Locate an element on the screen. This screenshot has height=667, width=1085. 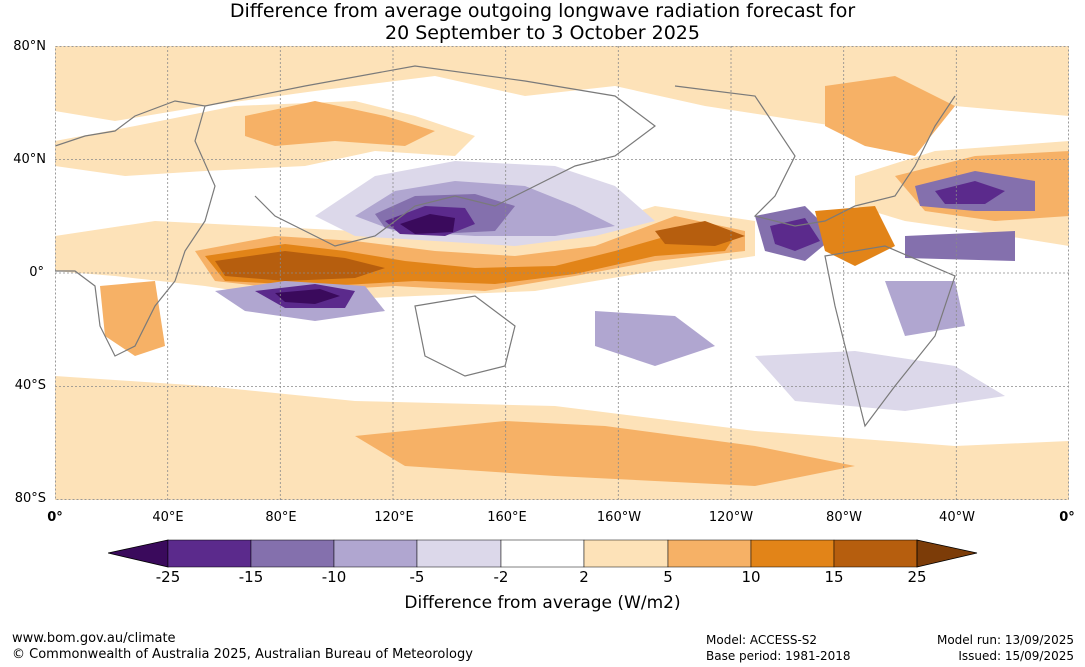
colorbar is located at coordinates (543, 553).